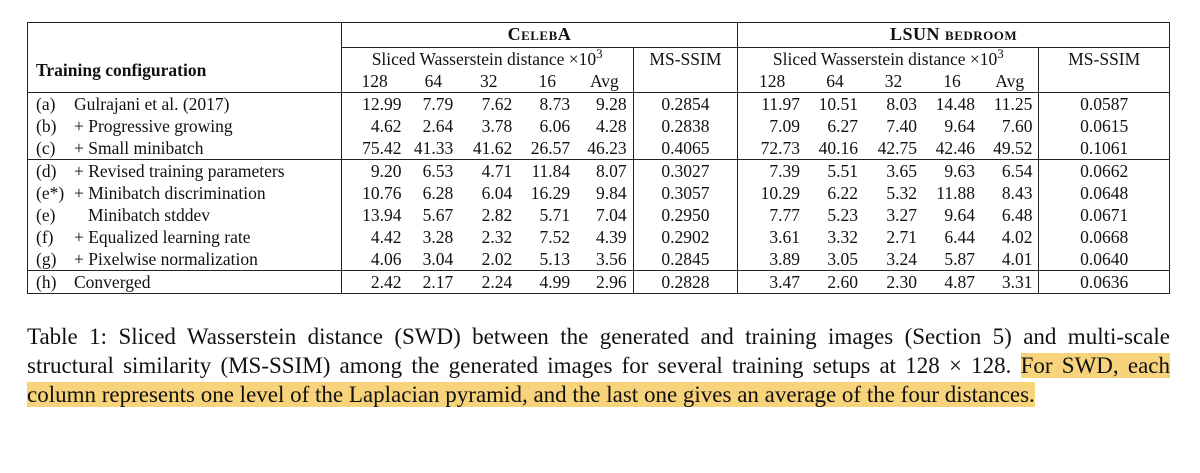  What do you see at coordinates (685, 237) in the screenshot?
I see `celeba-msssim-cell: 0.2902` at bounding box center [685, 237].